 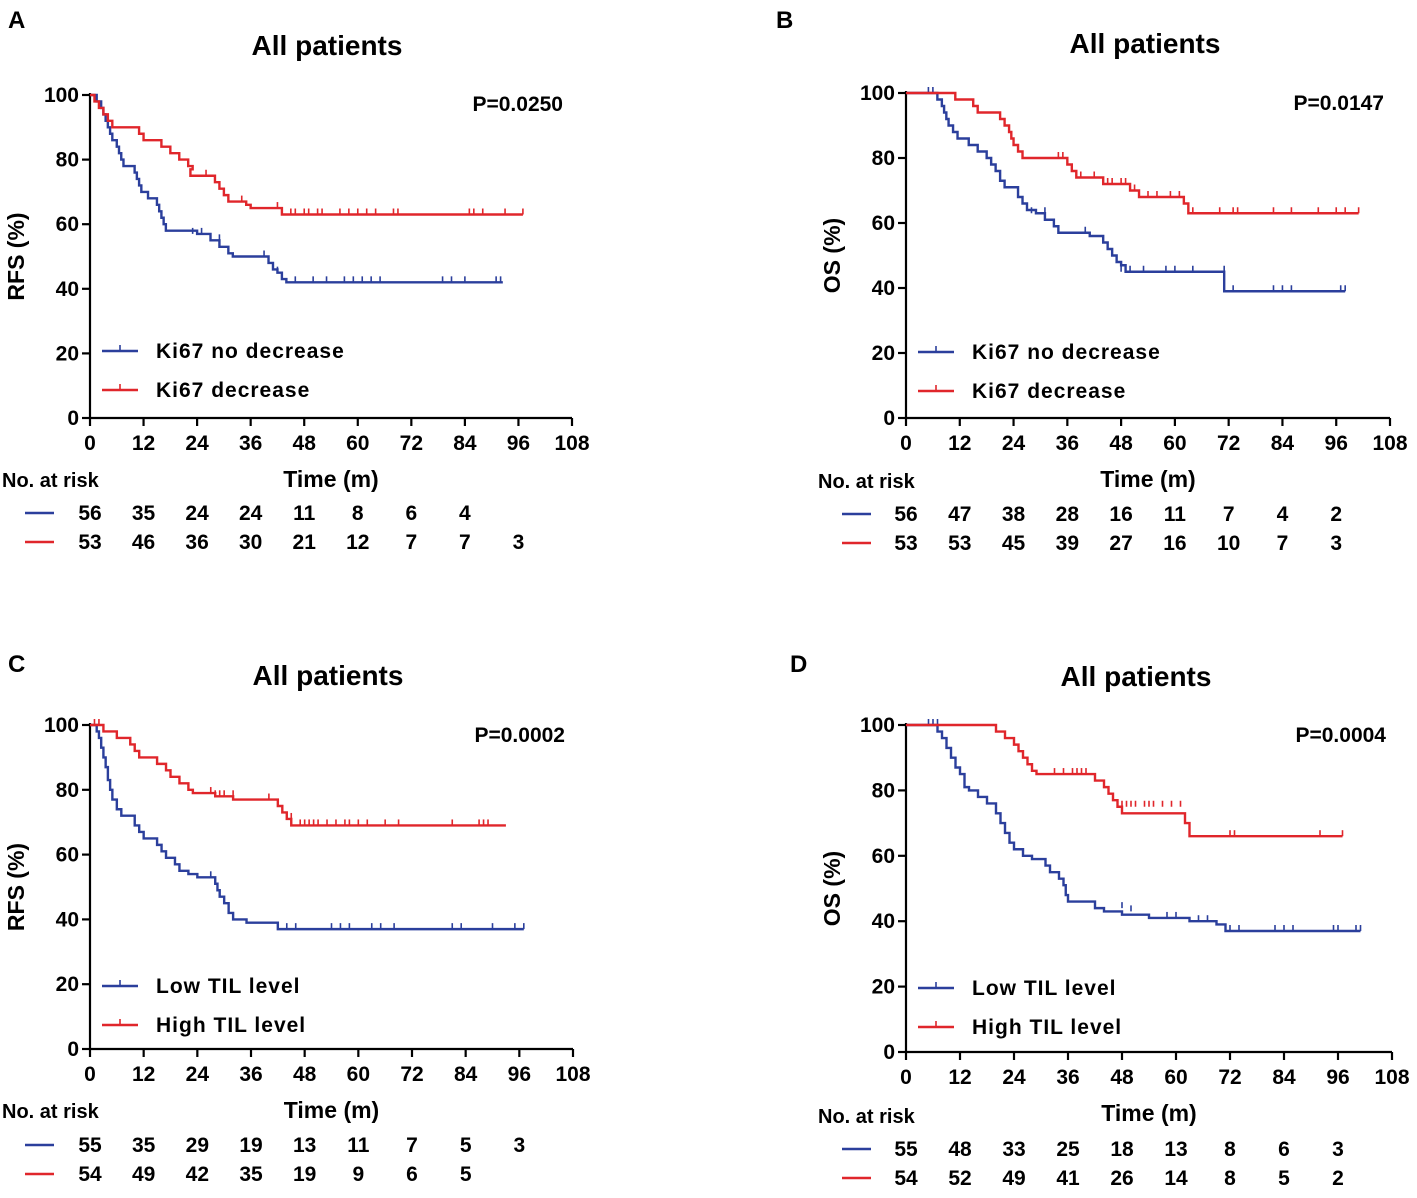 What do you see at coordinates (1228, 543) in the screenshot?
I see `risk-count: 10` at bounding box center [1228, 543].